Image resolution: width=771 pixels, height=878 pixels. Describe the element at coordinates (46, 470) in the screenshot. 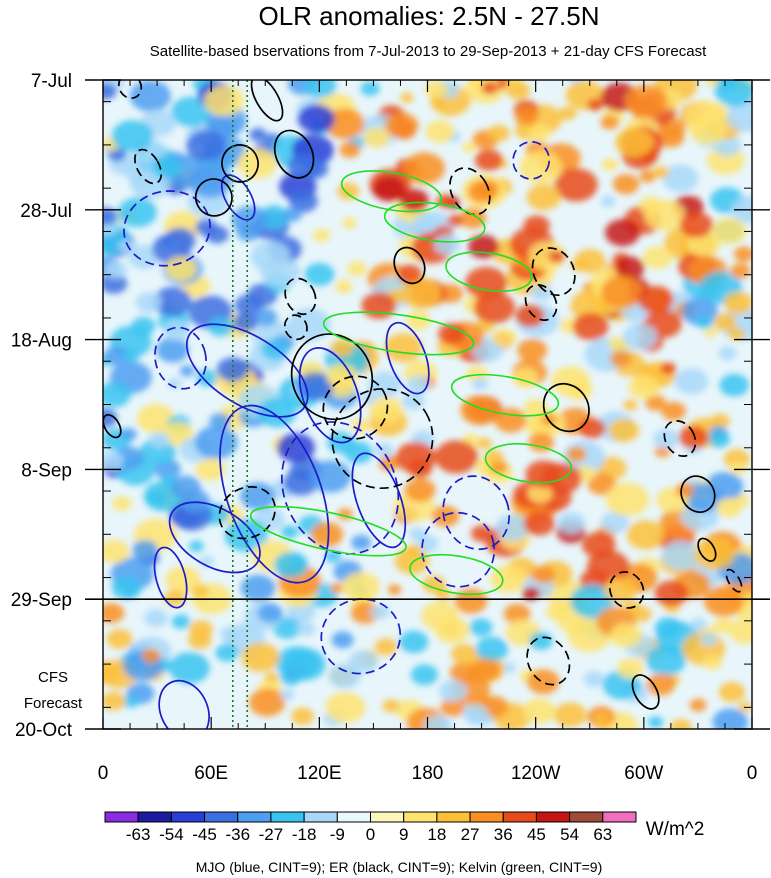

I see `y-tick-label: 8-Sep` at that location.